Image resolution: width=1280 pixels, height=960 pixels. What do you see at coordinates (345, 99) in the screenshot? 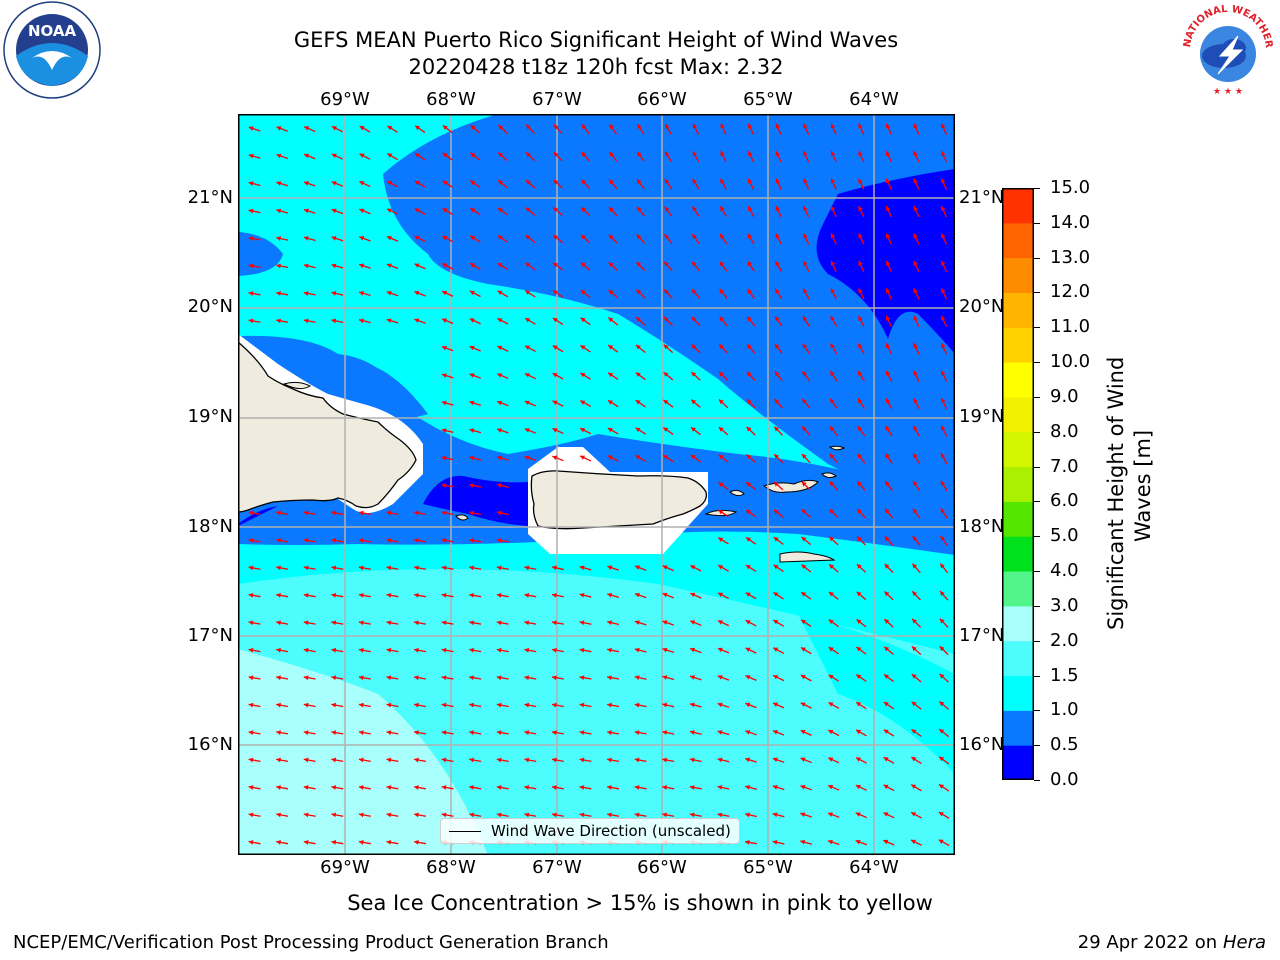
I see `lon-tick-top-69w: 69°W` at bounding box center [345, 99].